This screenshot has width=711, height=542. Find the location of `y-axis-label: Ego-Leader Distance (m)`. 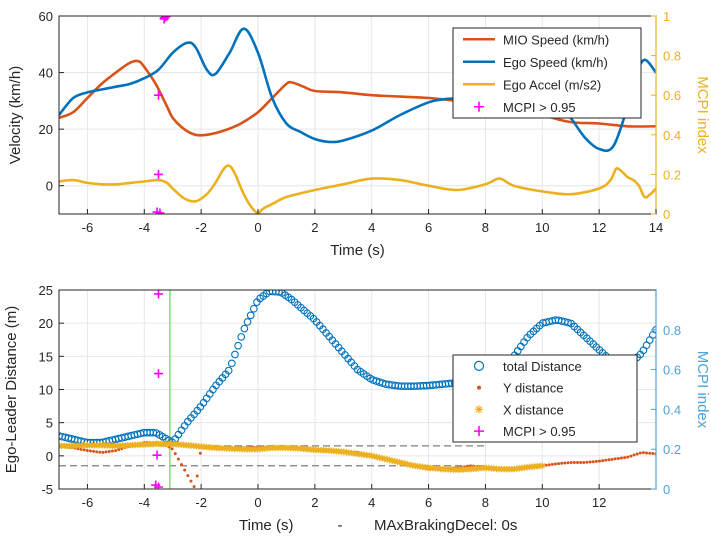

y-axis-label: Ego-Leader Distance (m) is located at coordinates (11, 390).